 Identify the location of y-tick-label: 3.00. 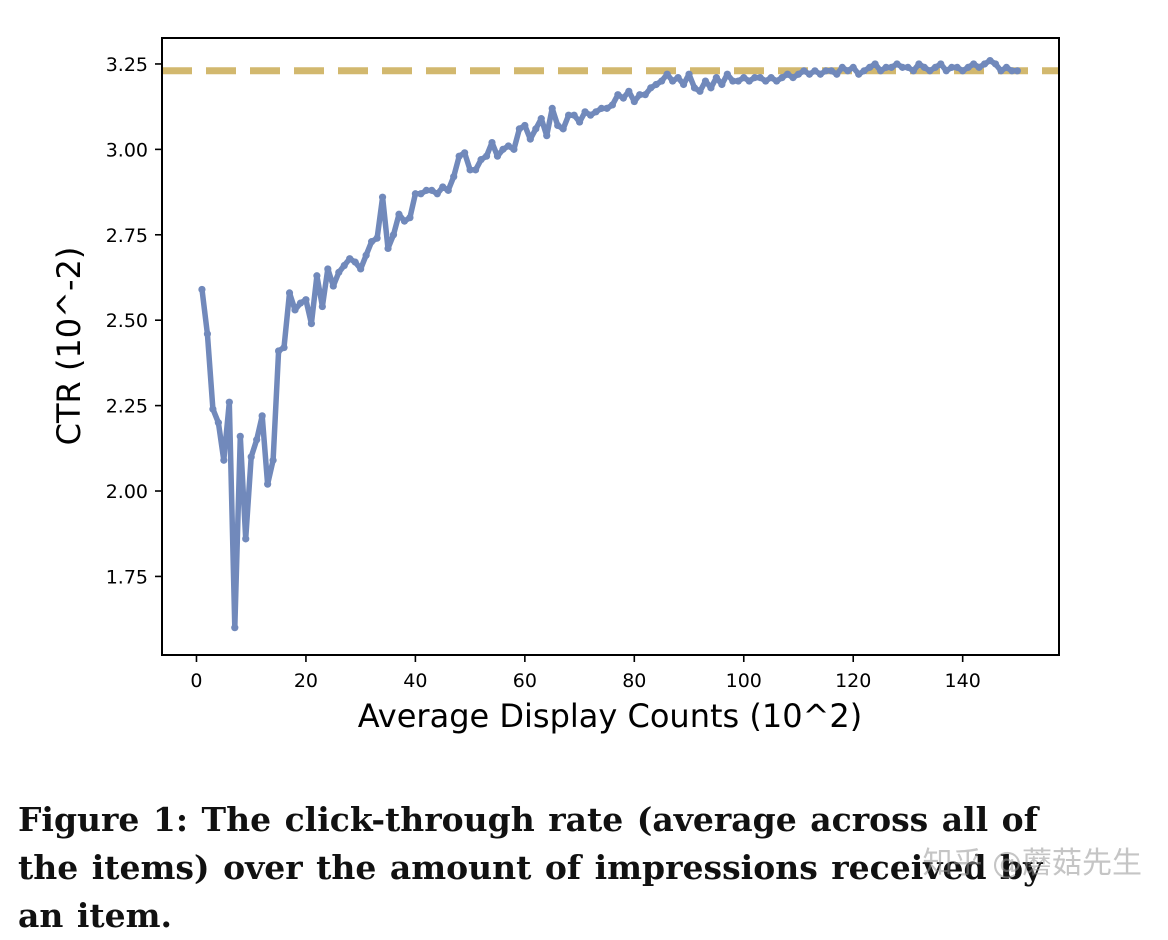
(127, 150).